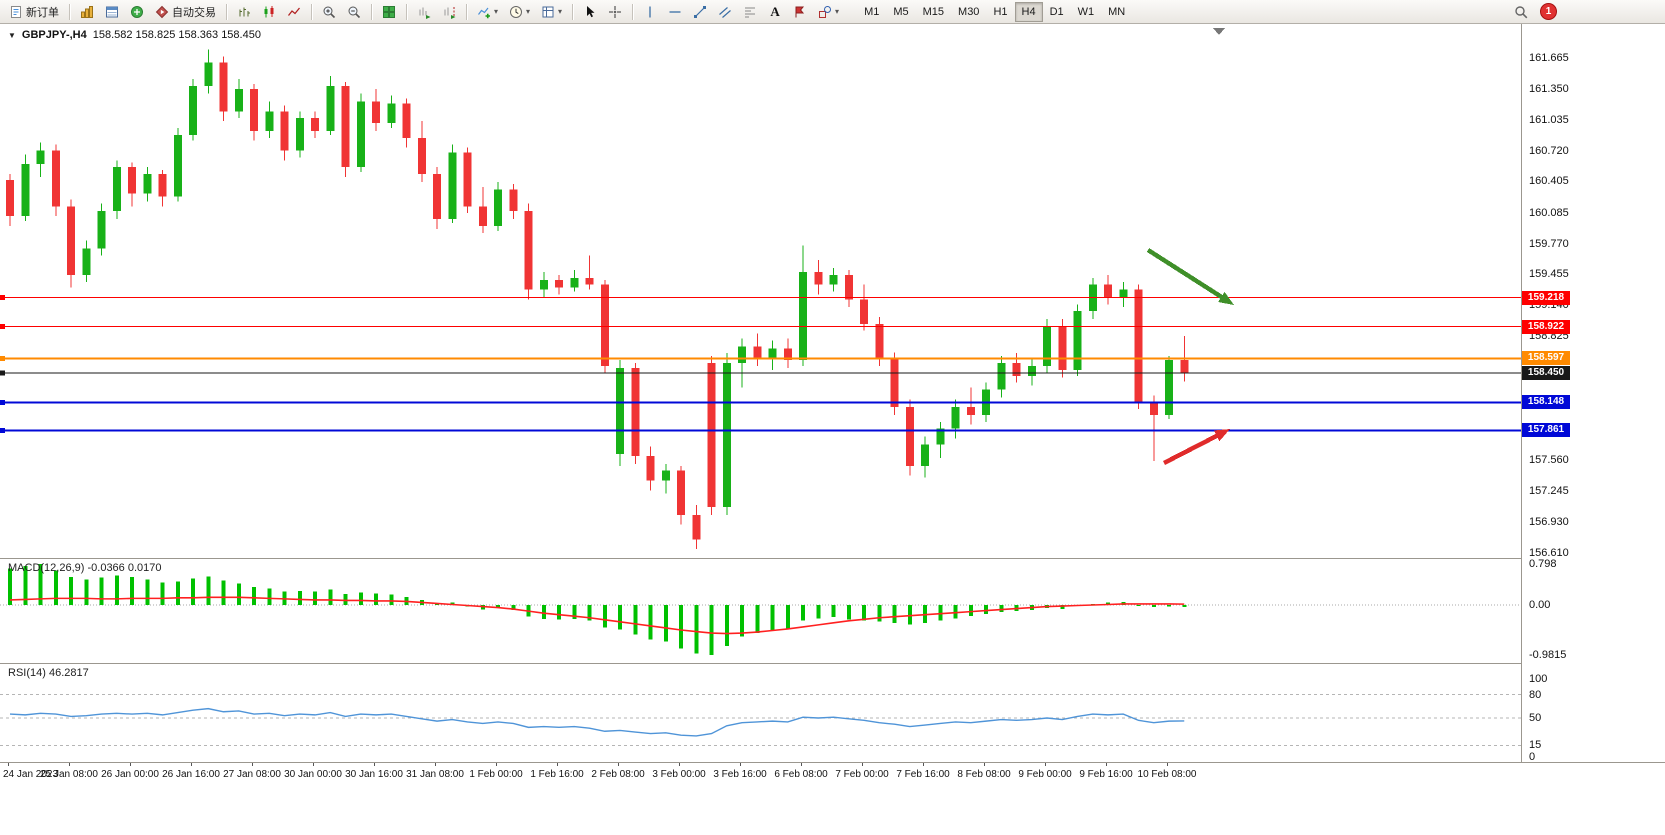 This screenshot has width=1665, height=835. What do you see at coordinates (900, 12) in the screenshot?
I see `timeframe-button-m5: M5` at bounding box center [900, 12].